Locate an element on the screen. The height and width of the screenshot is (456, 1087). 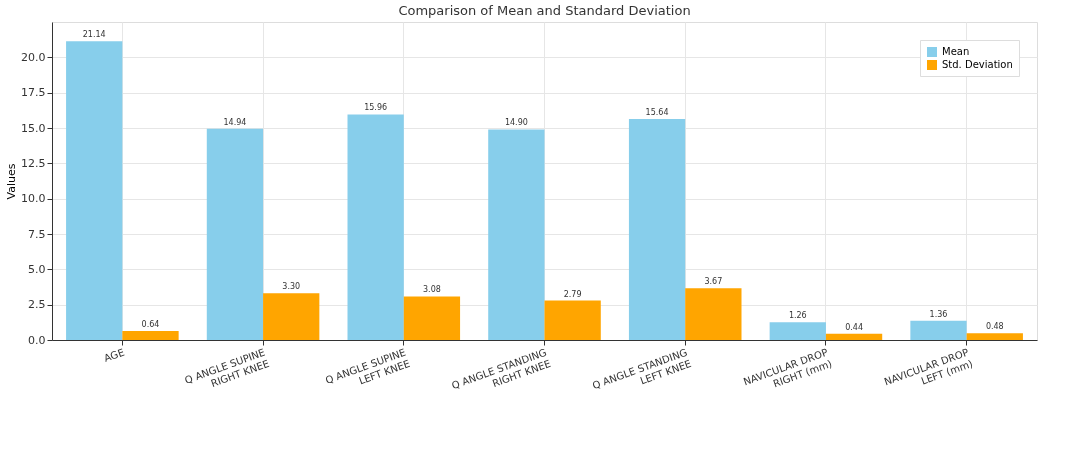
data-label: 1.26 is located at coordinates (797, 316).